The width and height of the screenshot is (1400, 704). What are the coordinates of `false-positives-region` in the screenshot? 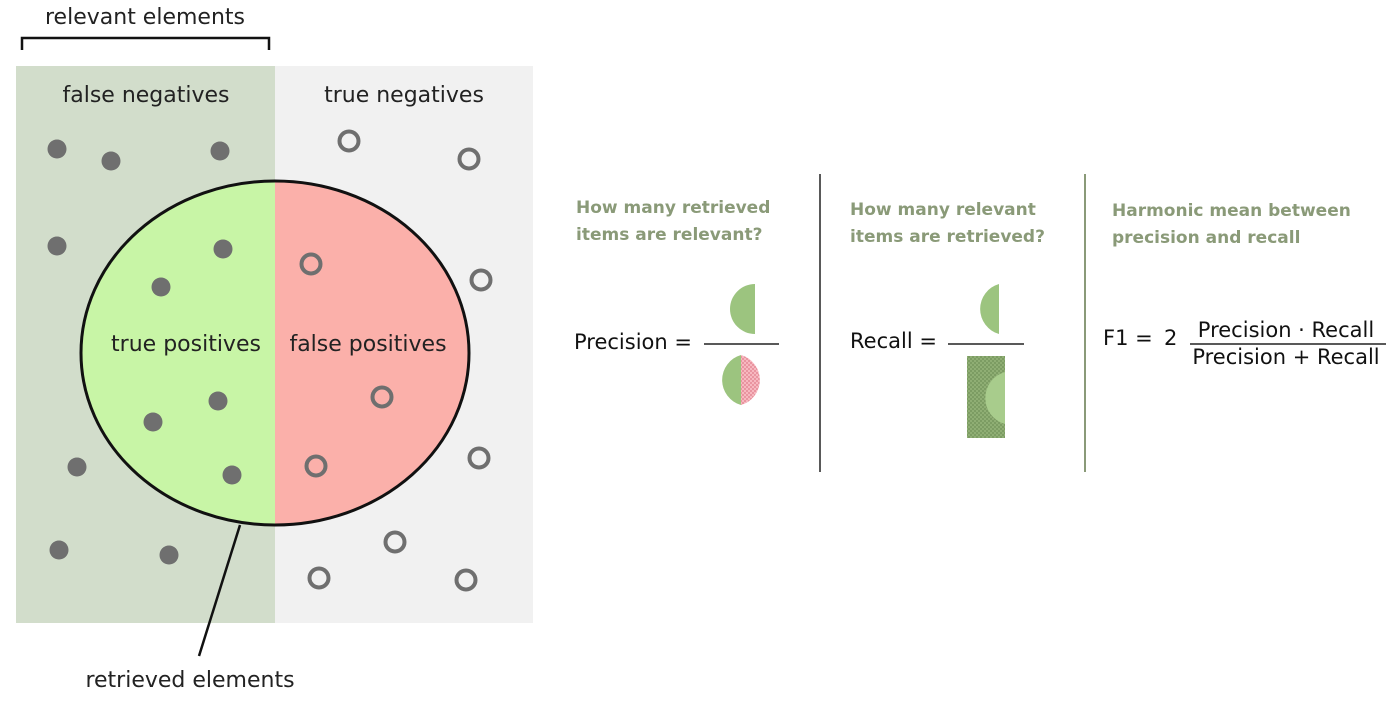 It's located at (372, 353).